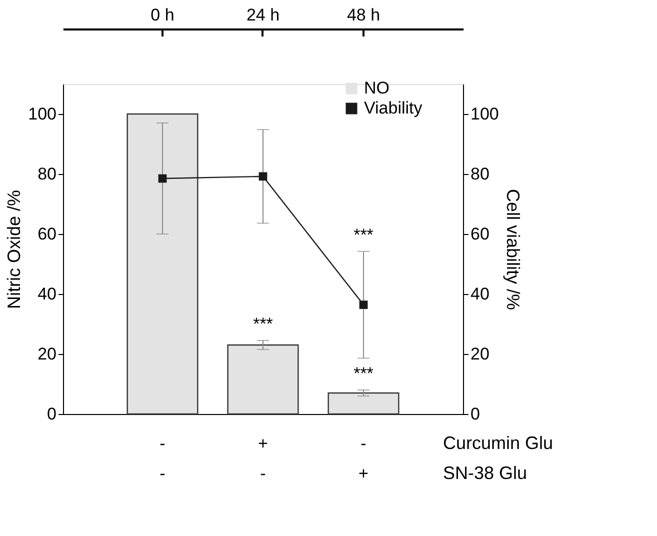 The height and width of the screenshot is (536, 657). I want to click on y-tick-label: 0, so click(51, 414).